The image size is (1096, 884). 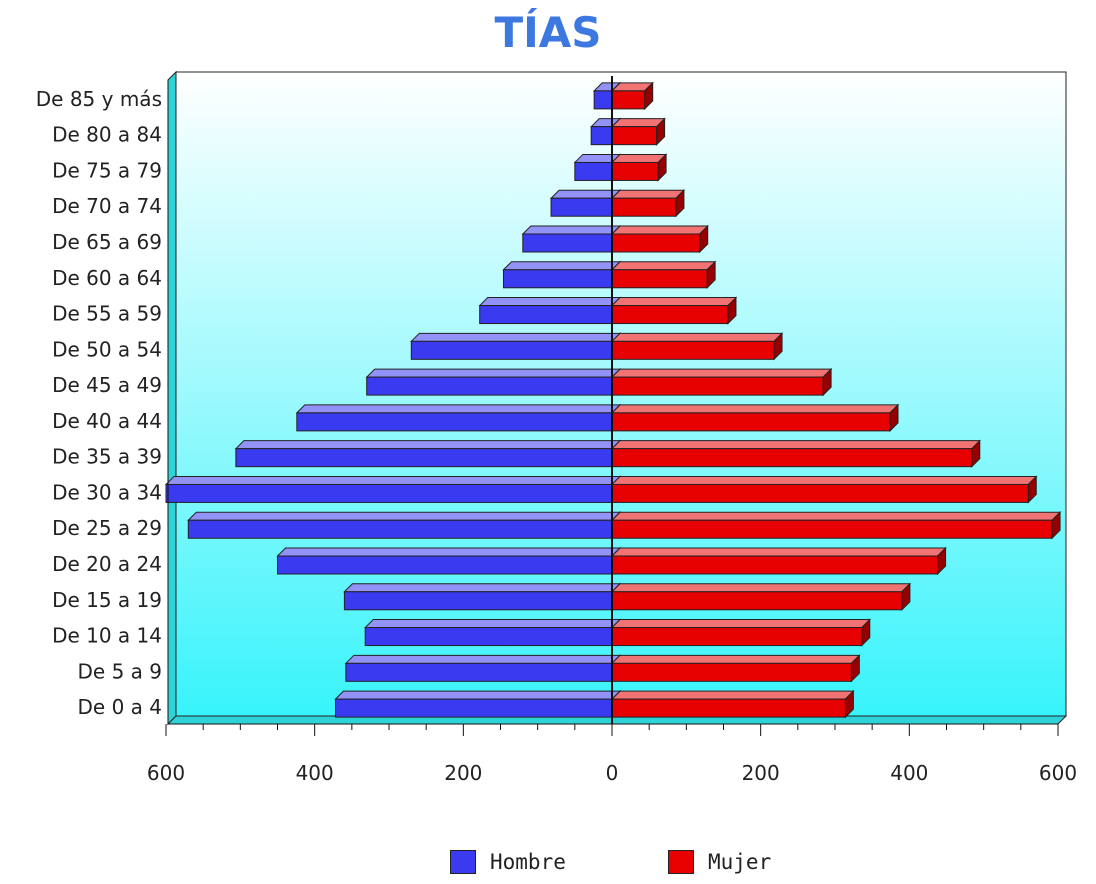 What do you see at coordinates (107, 242) in the screenshot?
I see `category-label: De 65 a 69` at bounding box center [107, 242].